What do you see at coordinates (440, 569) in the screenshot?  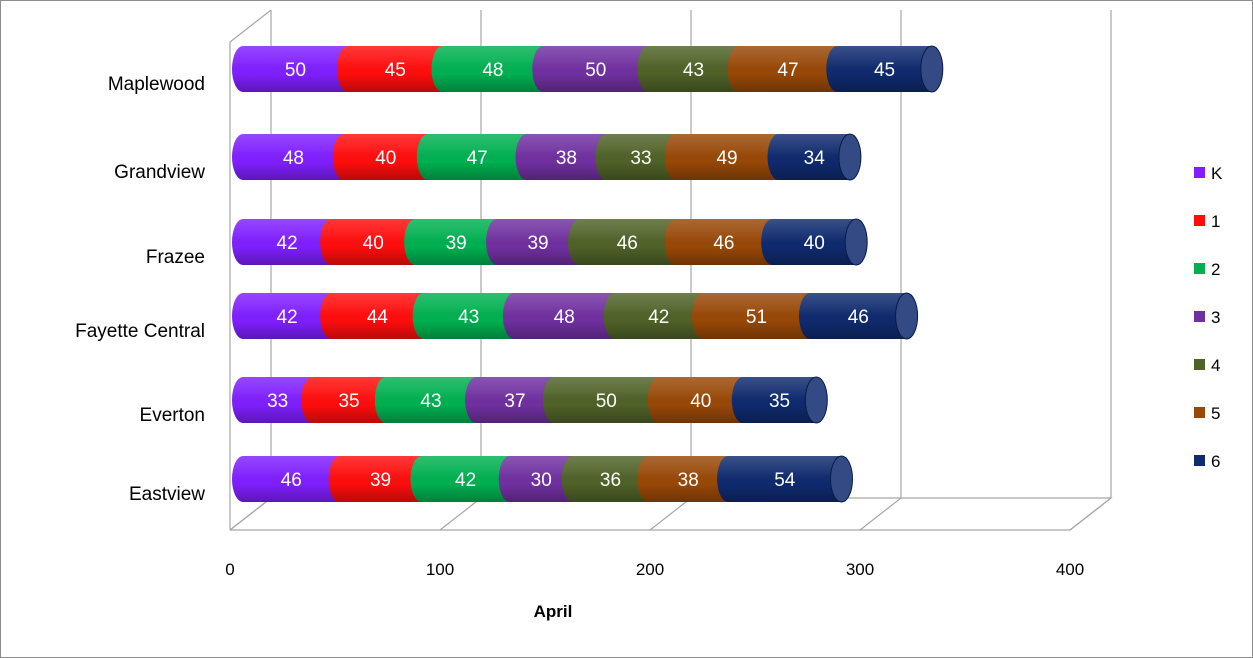 I see `x-tick-label: 100` at bounding box center [440, 569].